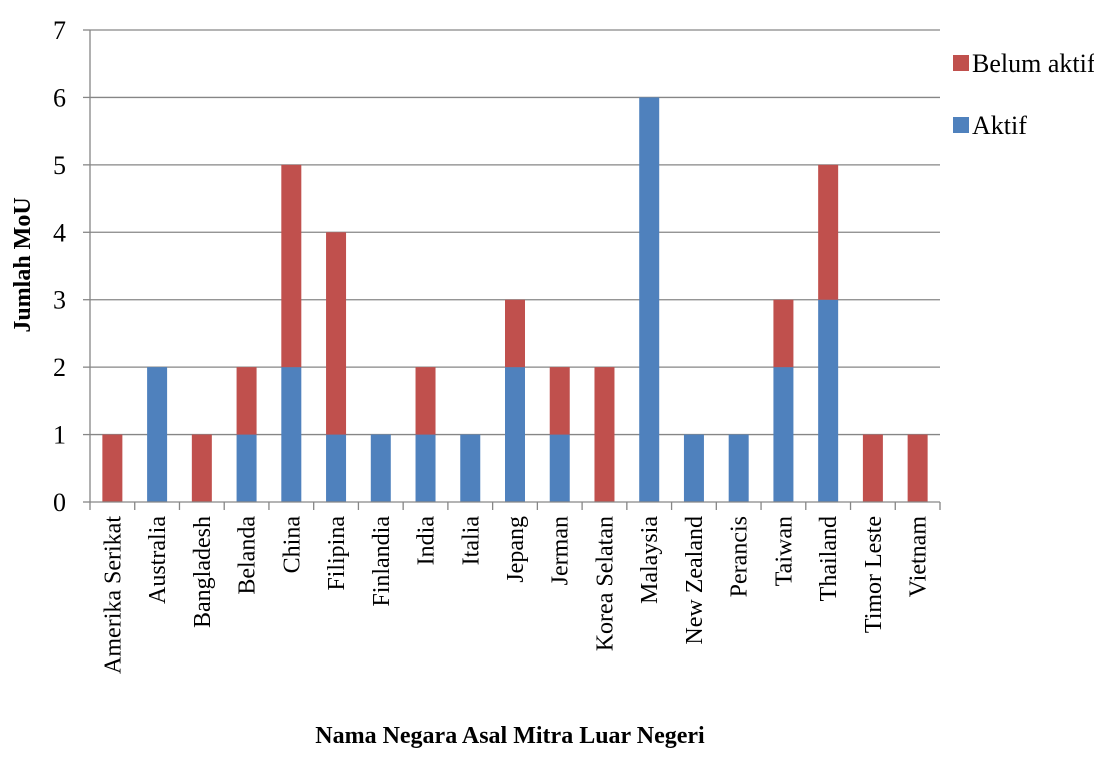 Image resolution: width=1094 pixels, height=762 pixels. Describe the element at coordinates (695, 580) in the screenshot. I see `x-tick-label: New Zealand` at that location.